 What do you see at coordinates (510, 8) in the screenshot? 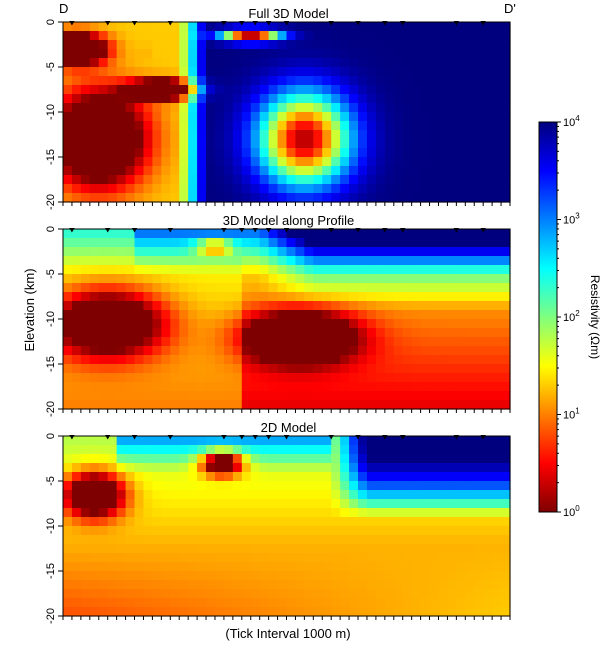
I see `label-d-prime: D'` at bounding box center [510, 8].